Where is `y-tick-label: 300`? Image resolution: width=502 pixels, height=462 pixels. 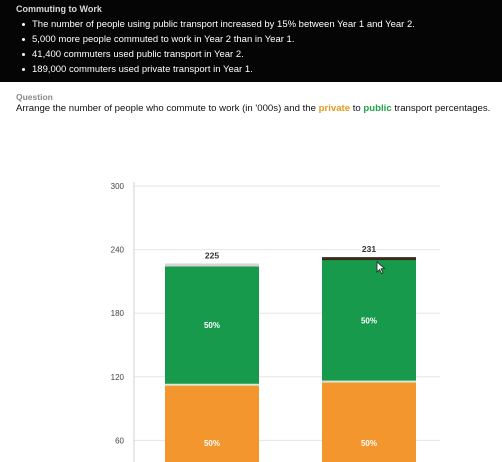 y-tick-label: 300 is located at coordinates (118, 186).